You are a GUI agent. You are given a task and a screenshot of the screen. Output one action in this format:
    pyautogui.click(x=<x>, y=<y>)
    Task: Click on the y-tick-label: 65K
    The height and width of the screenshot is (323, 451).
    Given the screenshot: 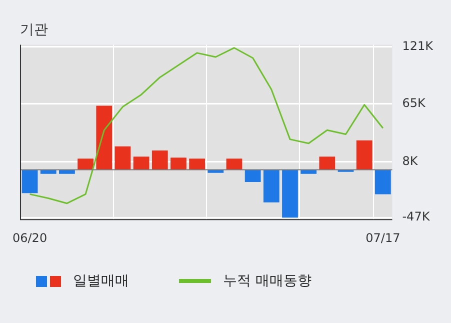 What is the action you would take?
    pyautogui.click(x=414, y=103)
    